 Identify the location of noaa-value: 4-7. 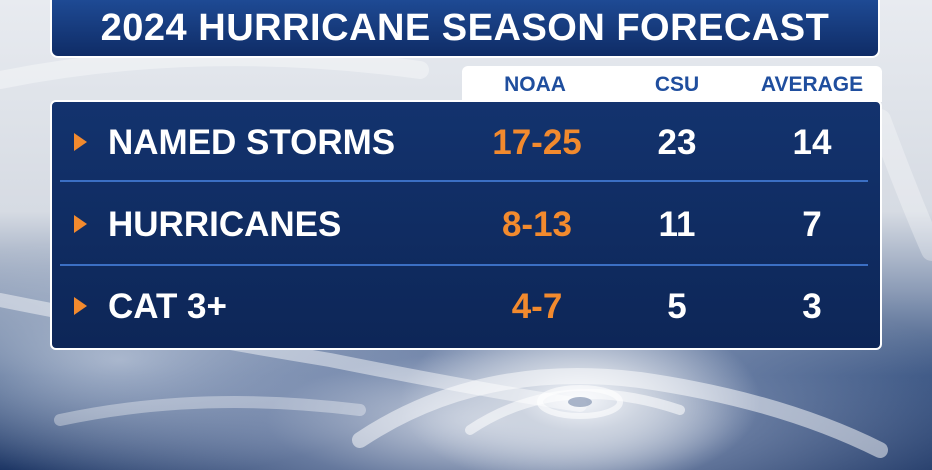
(537, 306).